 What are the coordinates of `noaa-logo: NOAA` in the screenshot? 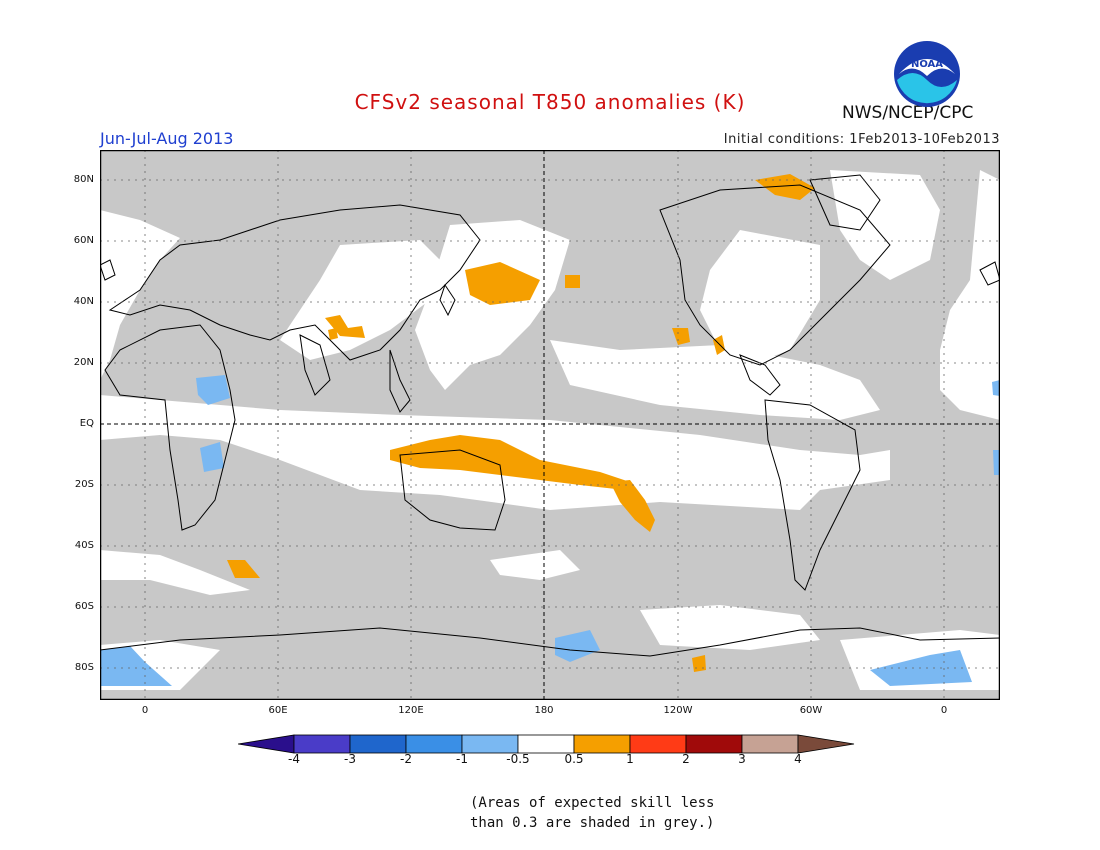 It's located at (927, 74).